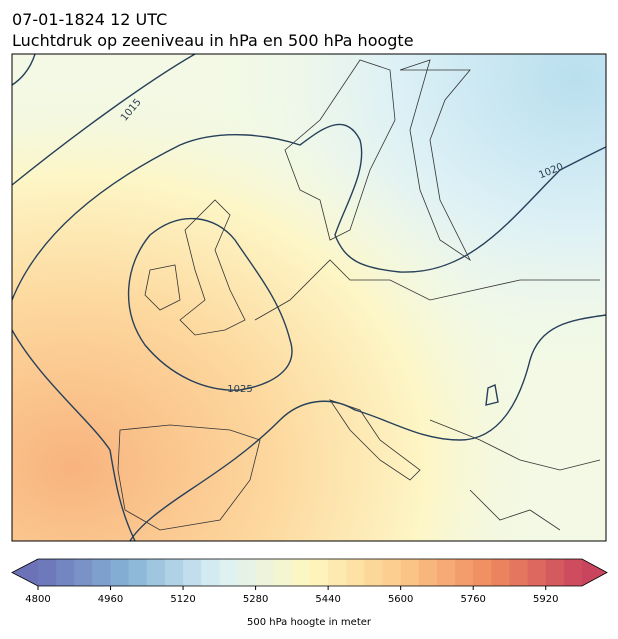 This screenshot has width=618, height=639. Describe the element at coordinates (239, 389) in the screenshot. I see `contour-label: 1025` at that location.